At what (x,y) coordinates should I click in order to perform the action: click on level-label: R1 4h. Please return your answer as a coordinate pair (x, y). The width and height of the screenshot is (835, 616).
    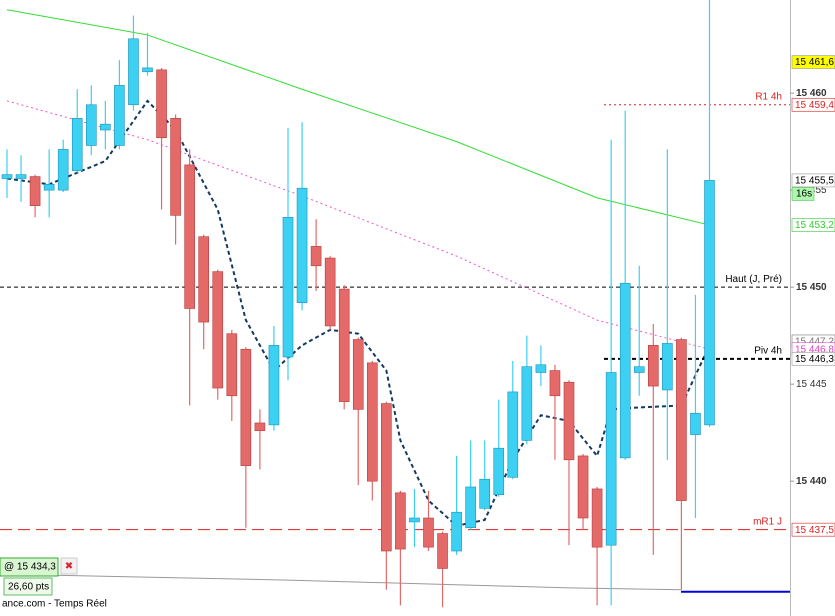
    Looking at the image, I should click on (768, 96).